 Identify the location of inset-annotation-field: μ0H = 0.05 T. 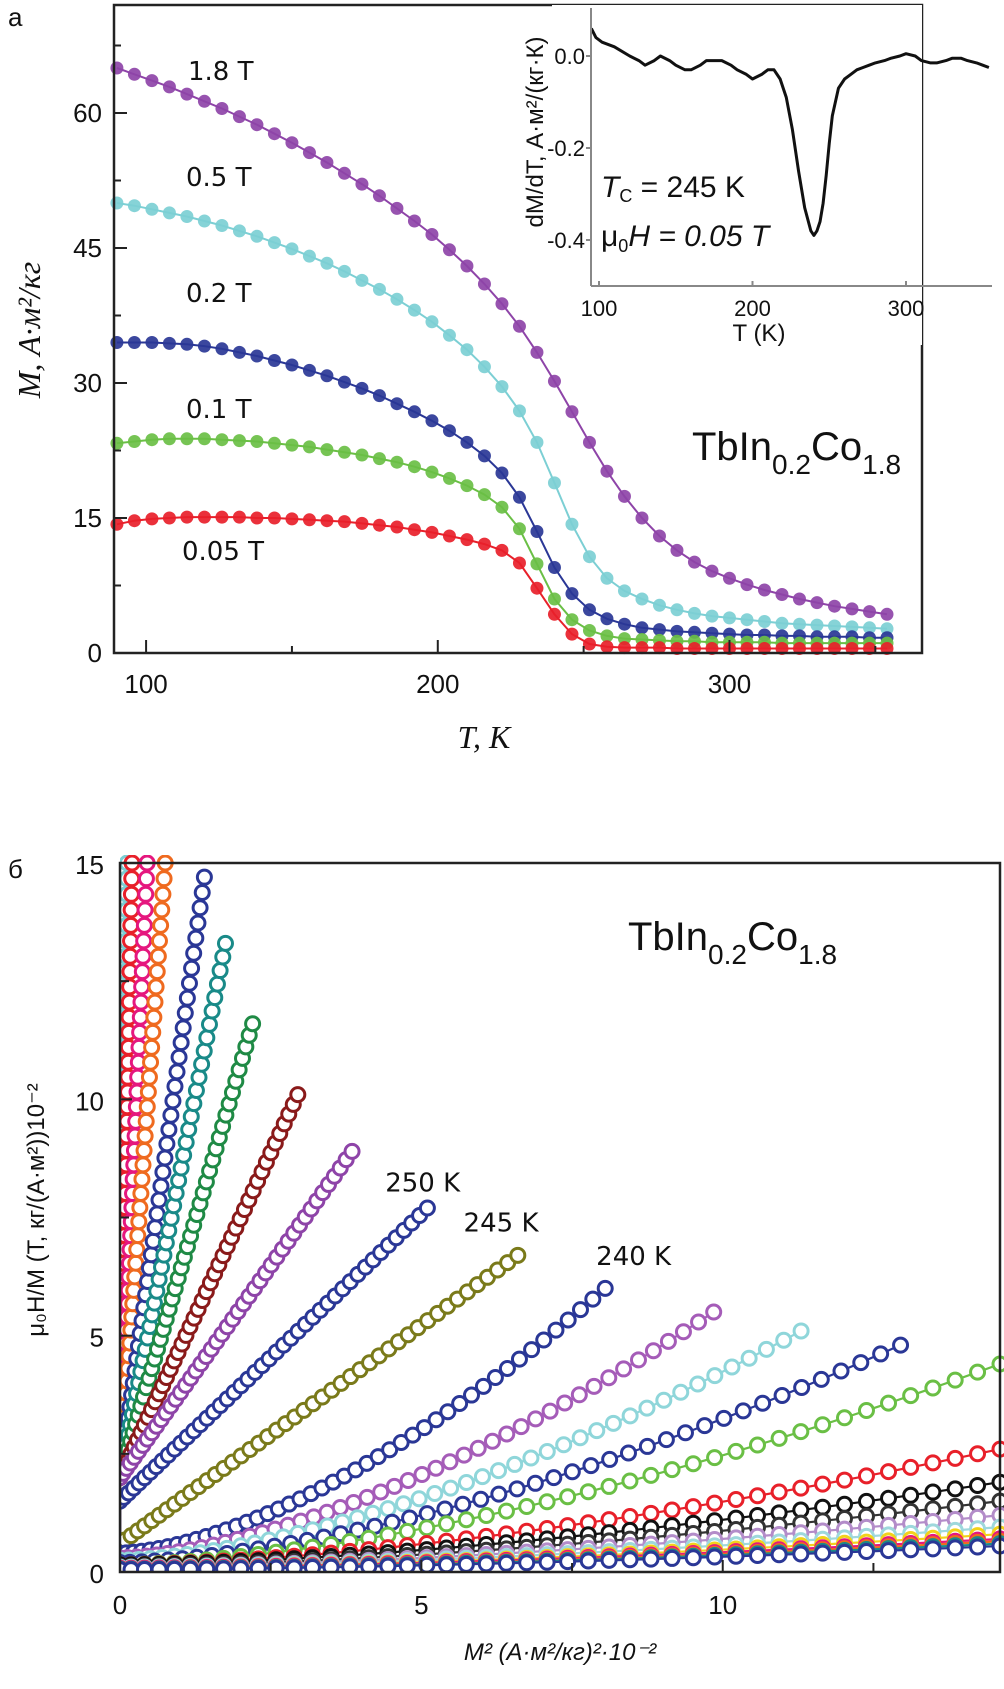
(686, 238).